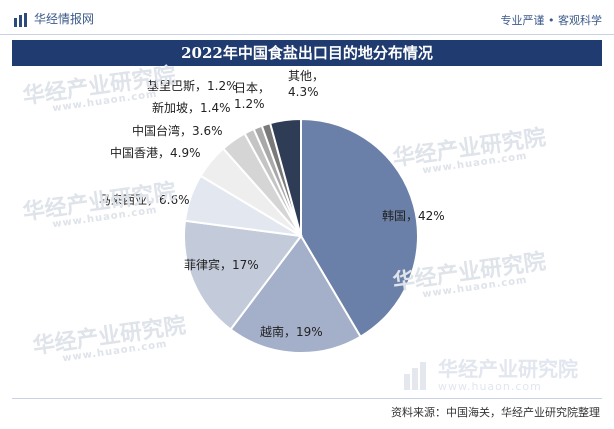 This screenshot has height=429, width=614. I want to click on bar-chart-icon, so click(21, 19).